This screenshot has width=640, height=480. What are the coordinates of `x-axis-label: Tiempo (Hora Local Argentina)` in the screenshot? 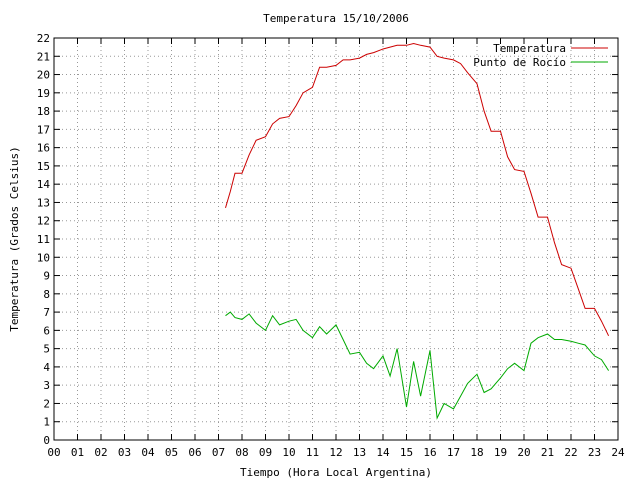 It's located at (336, 472).